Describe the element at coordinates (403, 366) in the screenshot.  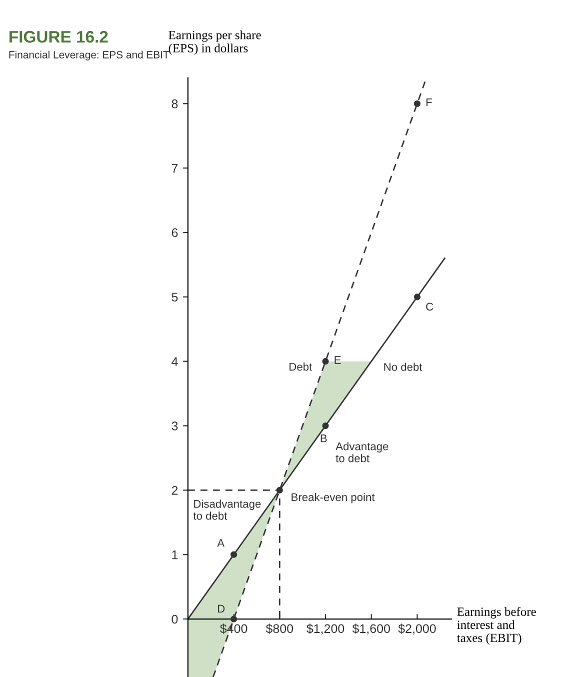
I see `series-label: No debt` at that location.